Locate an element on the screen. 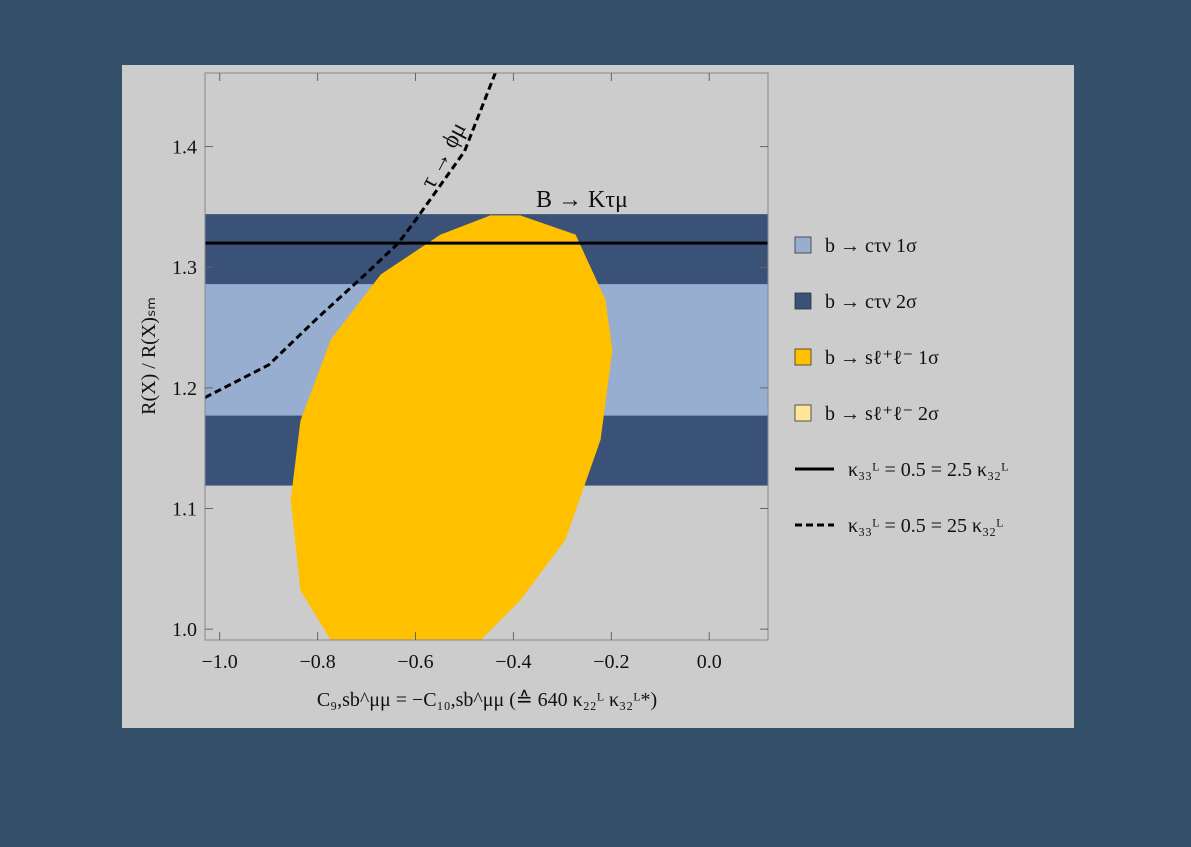 The width and height of the screenshot is (1191, 847). x-tick-label: −0.4 is located at coordinates (513, 662).